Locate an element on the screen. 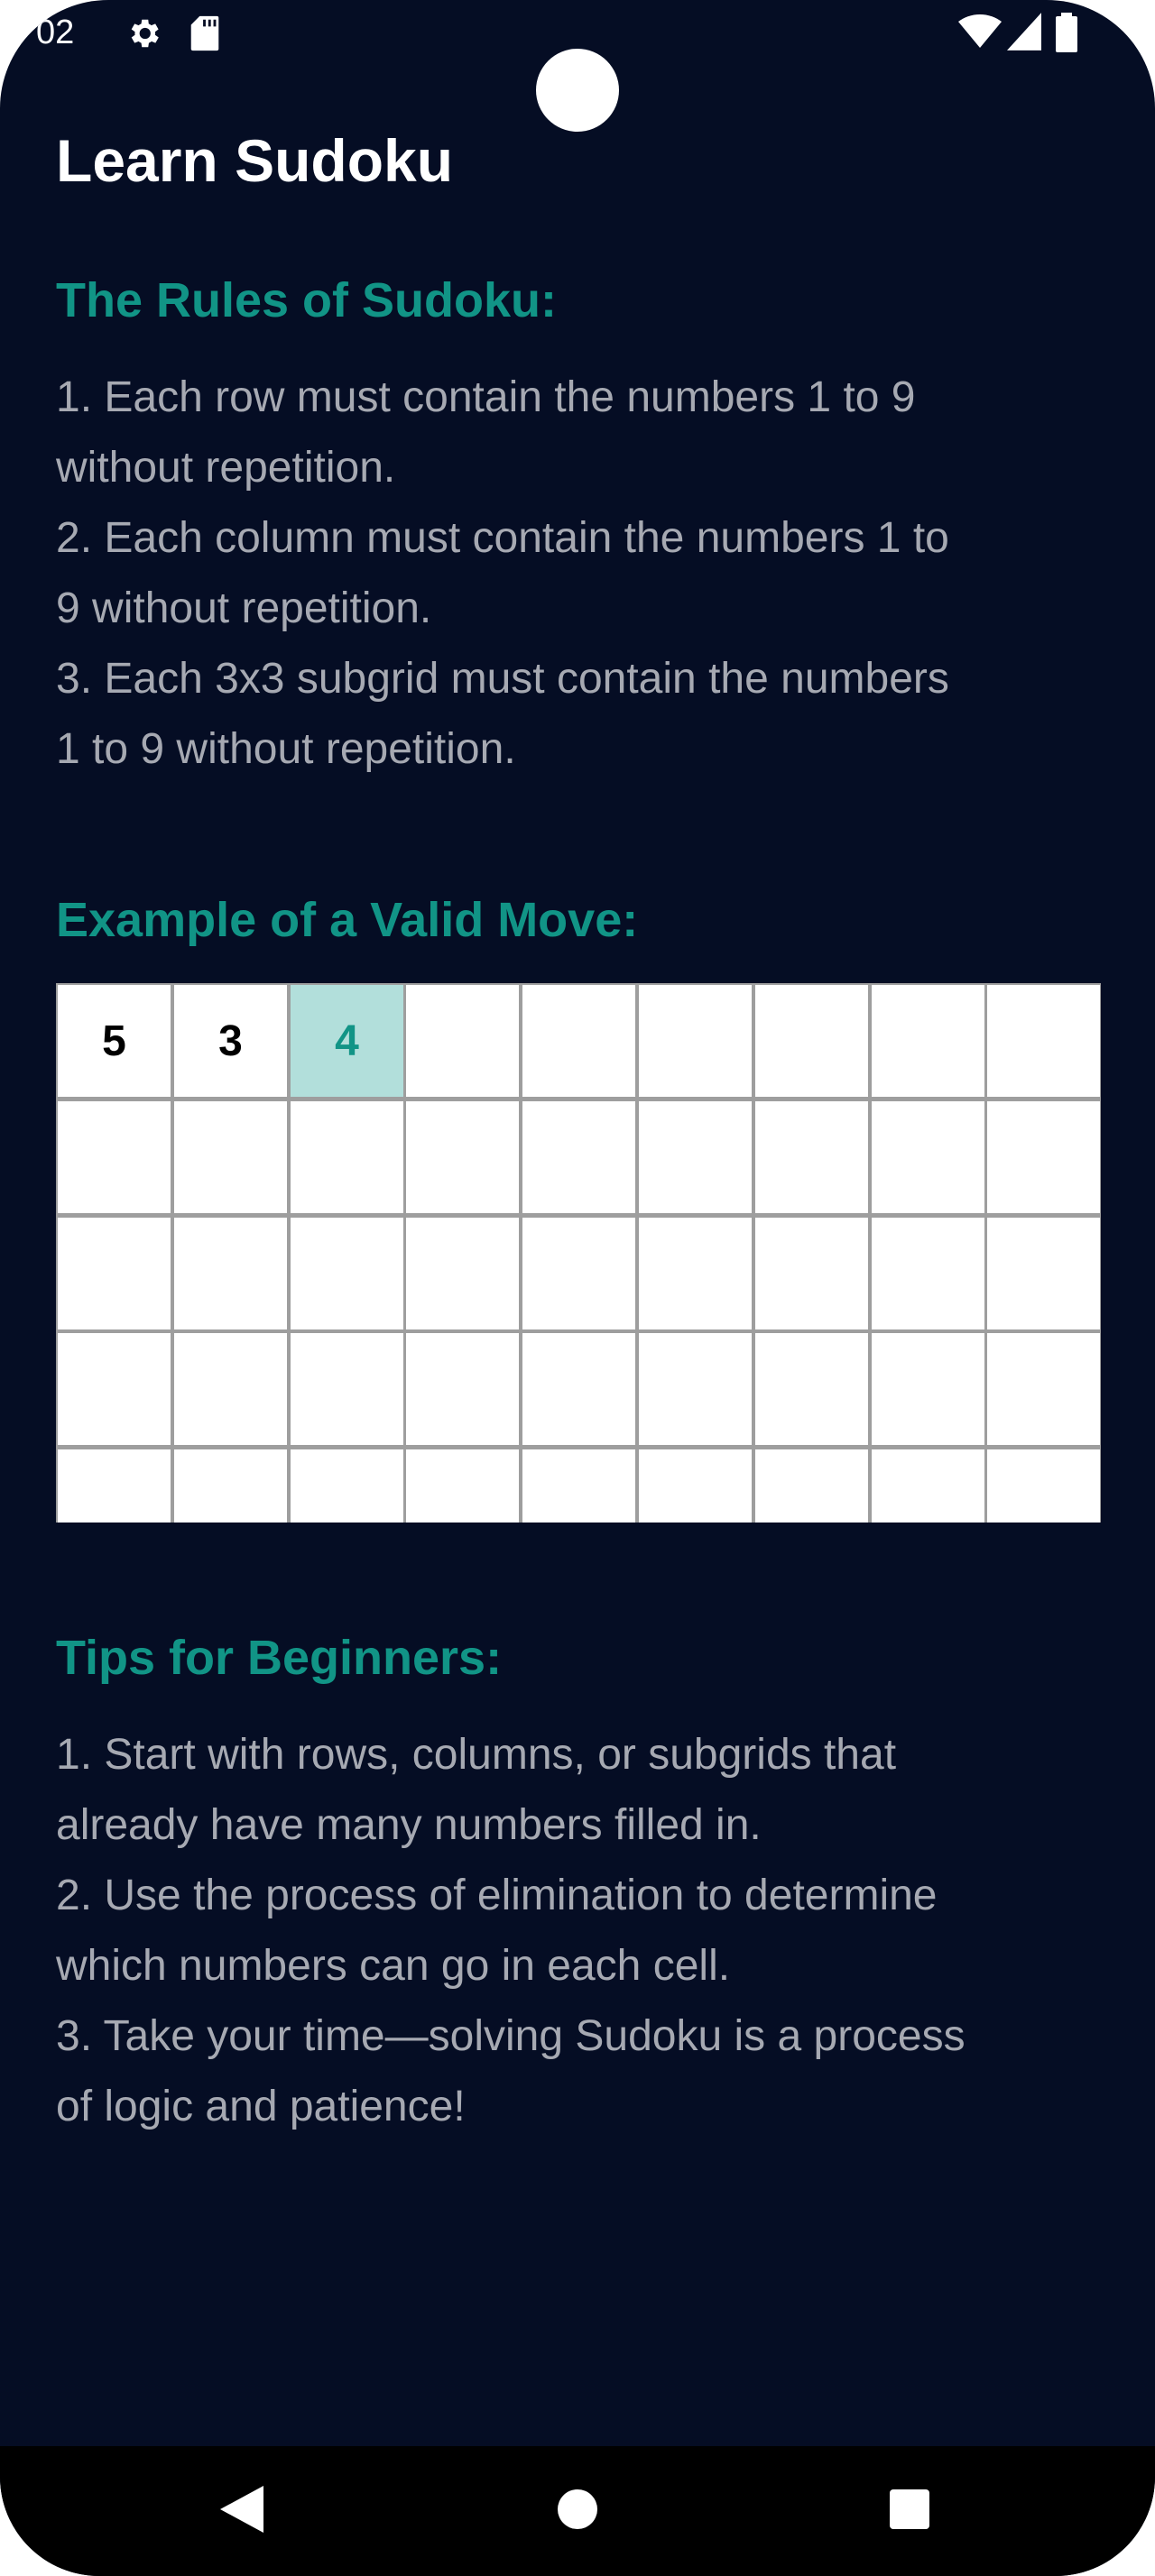  sudoku-cell: 3 is located at coordinates (230, 1041).